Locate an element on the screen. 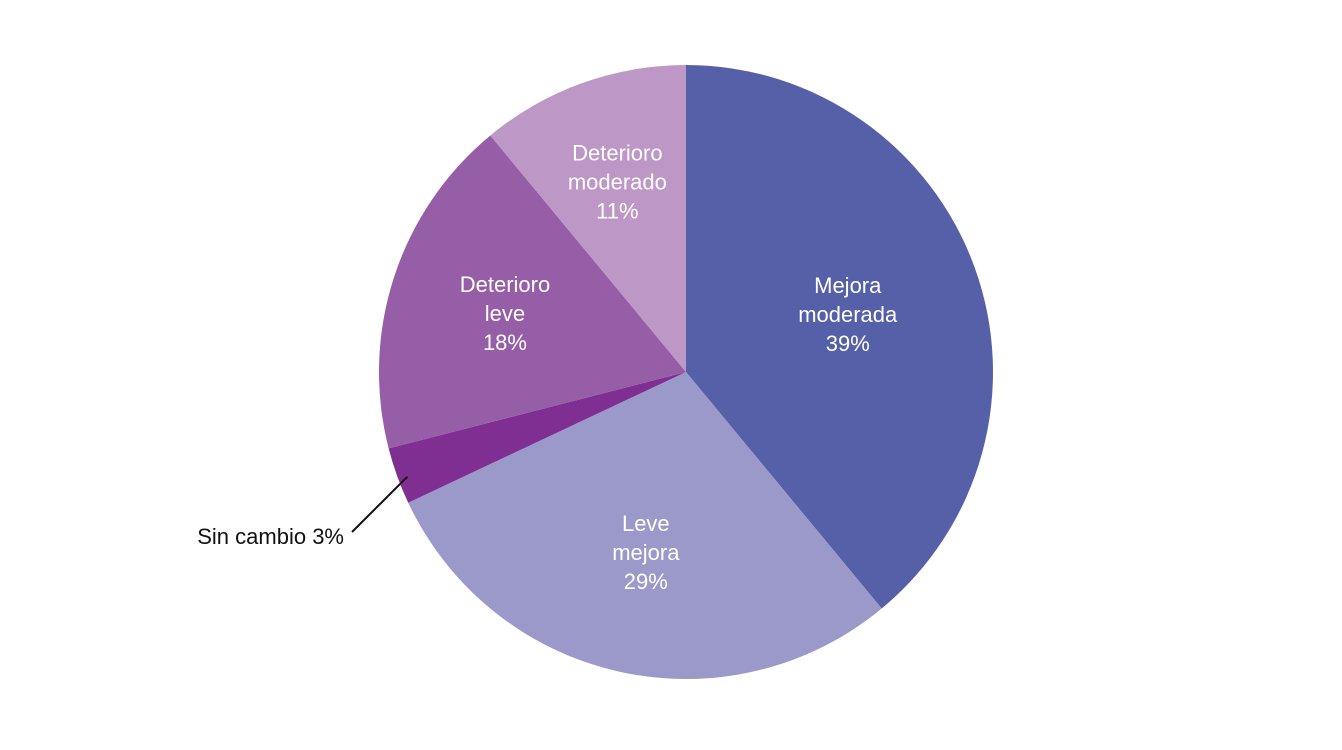 The width and height of the screenshot is (1342, 750). slice-label-line: Mejora is located at coordinates (848, 285).